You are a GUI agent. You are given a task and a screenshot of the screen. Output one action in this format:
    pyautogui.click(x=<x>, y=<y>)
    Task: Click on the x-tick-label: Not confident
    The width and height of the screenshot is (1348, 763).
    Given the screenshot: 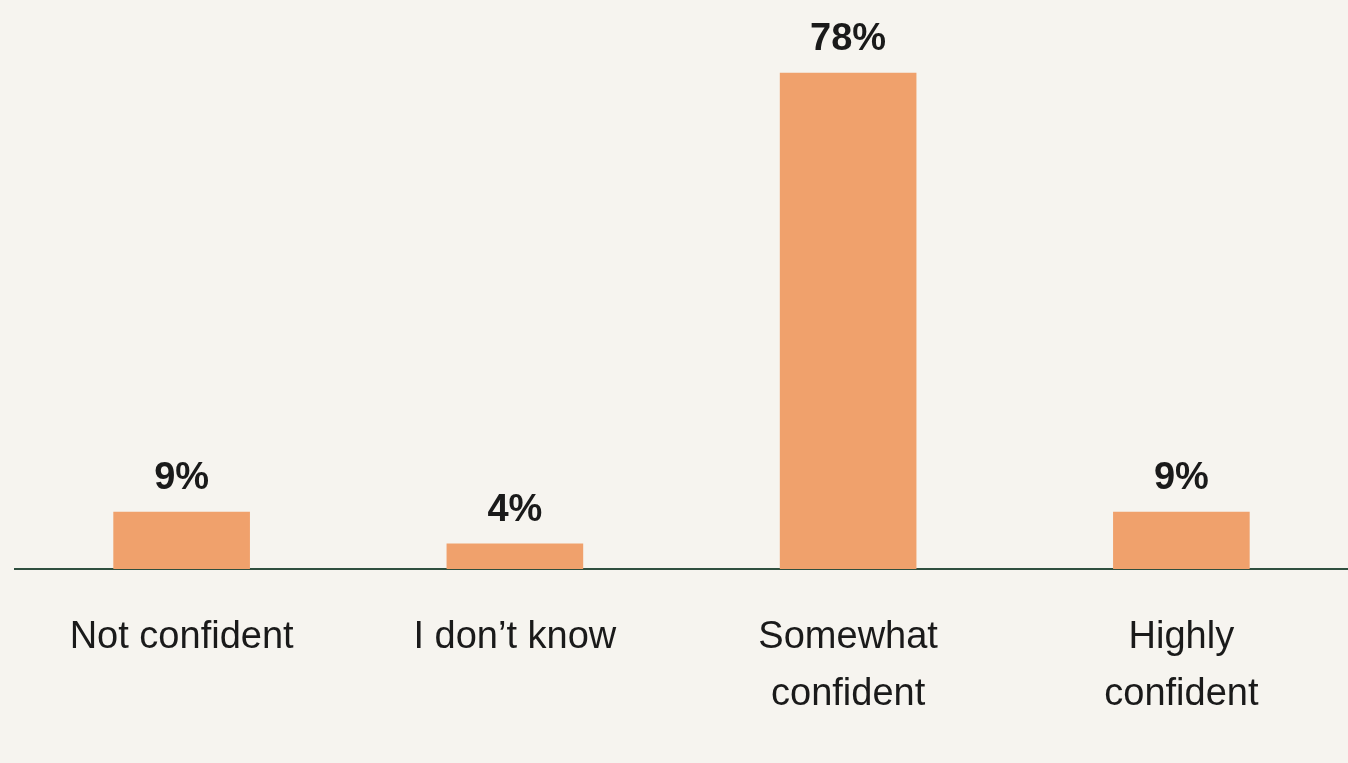 What is the action you would take?
    pyautogui.click(x=182, y=634)
    